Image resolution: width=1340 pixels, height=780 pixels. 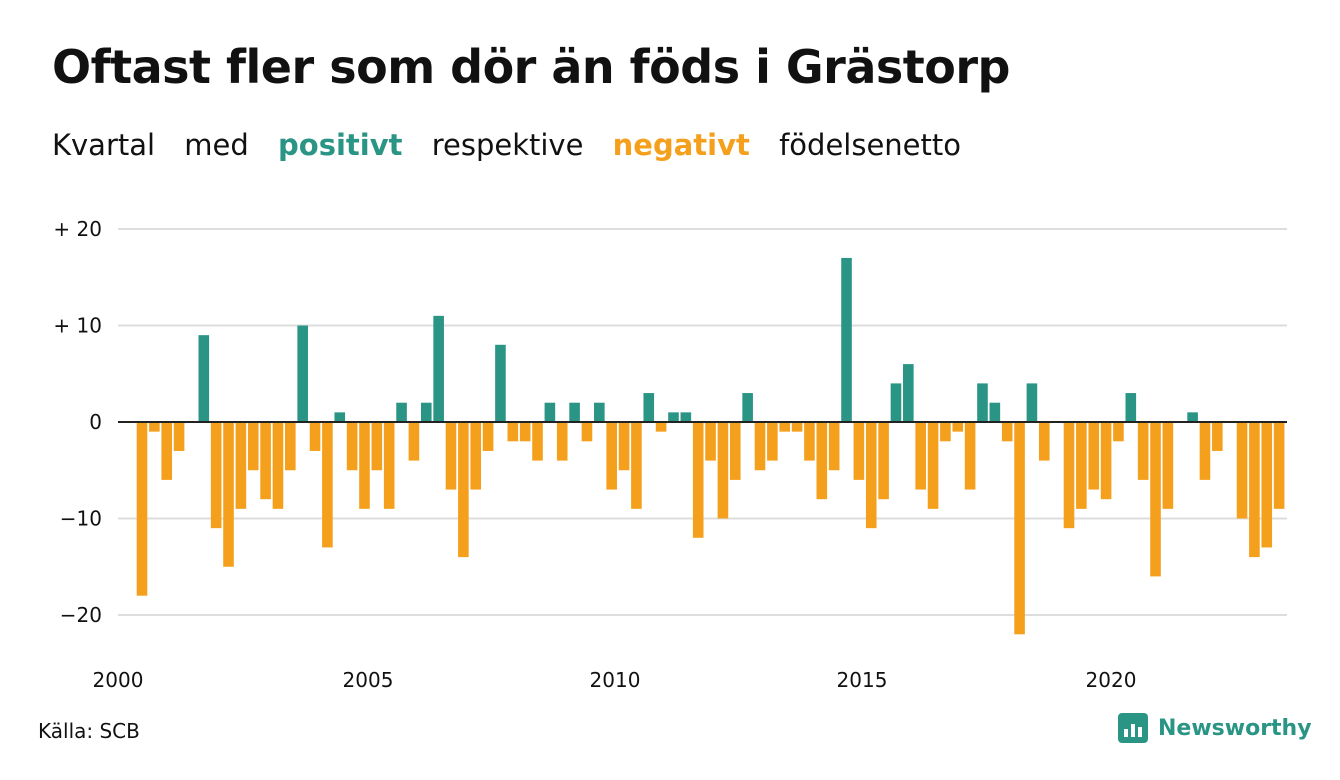 I want to click on y-tick-label: 0, so click(x=95, y=422).